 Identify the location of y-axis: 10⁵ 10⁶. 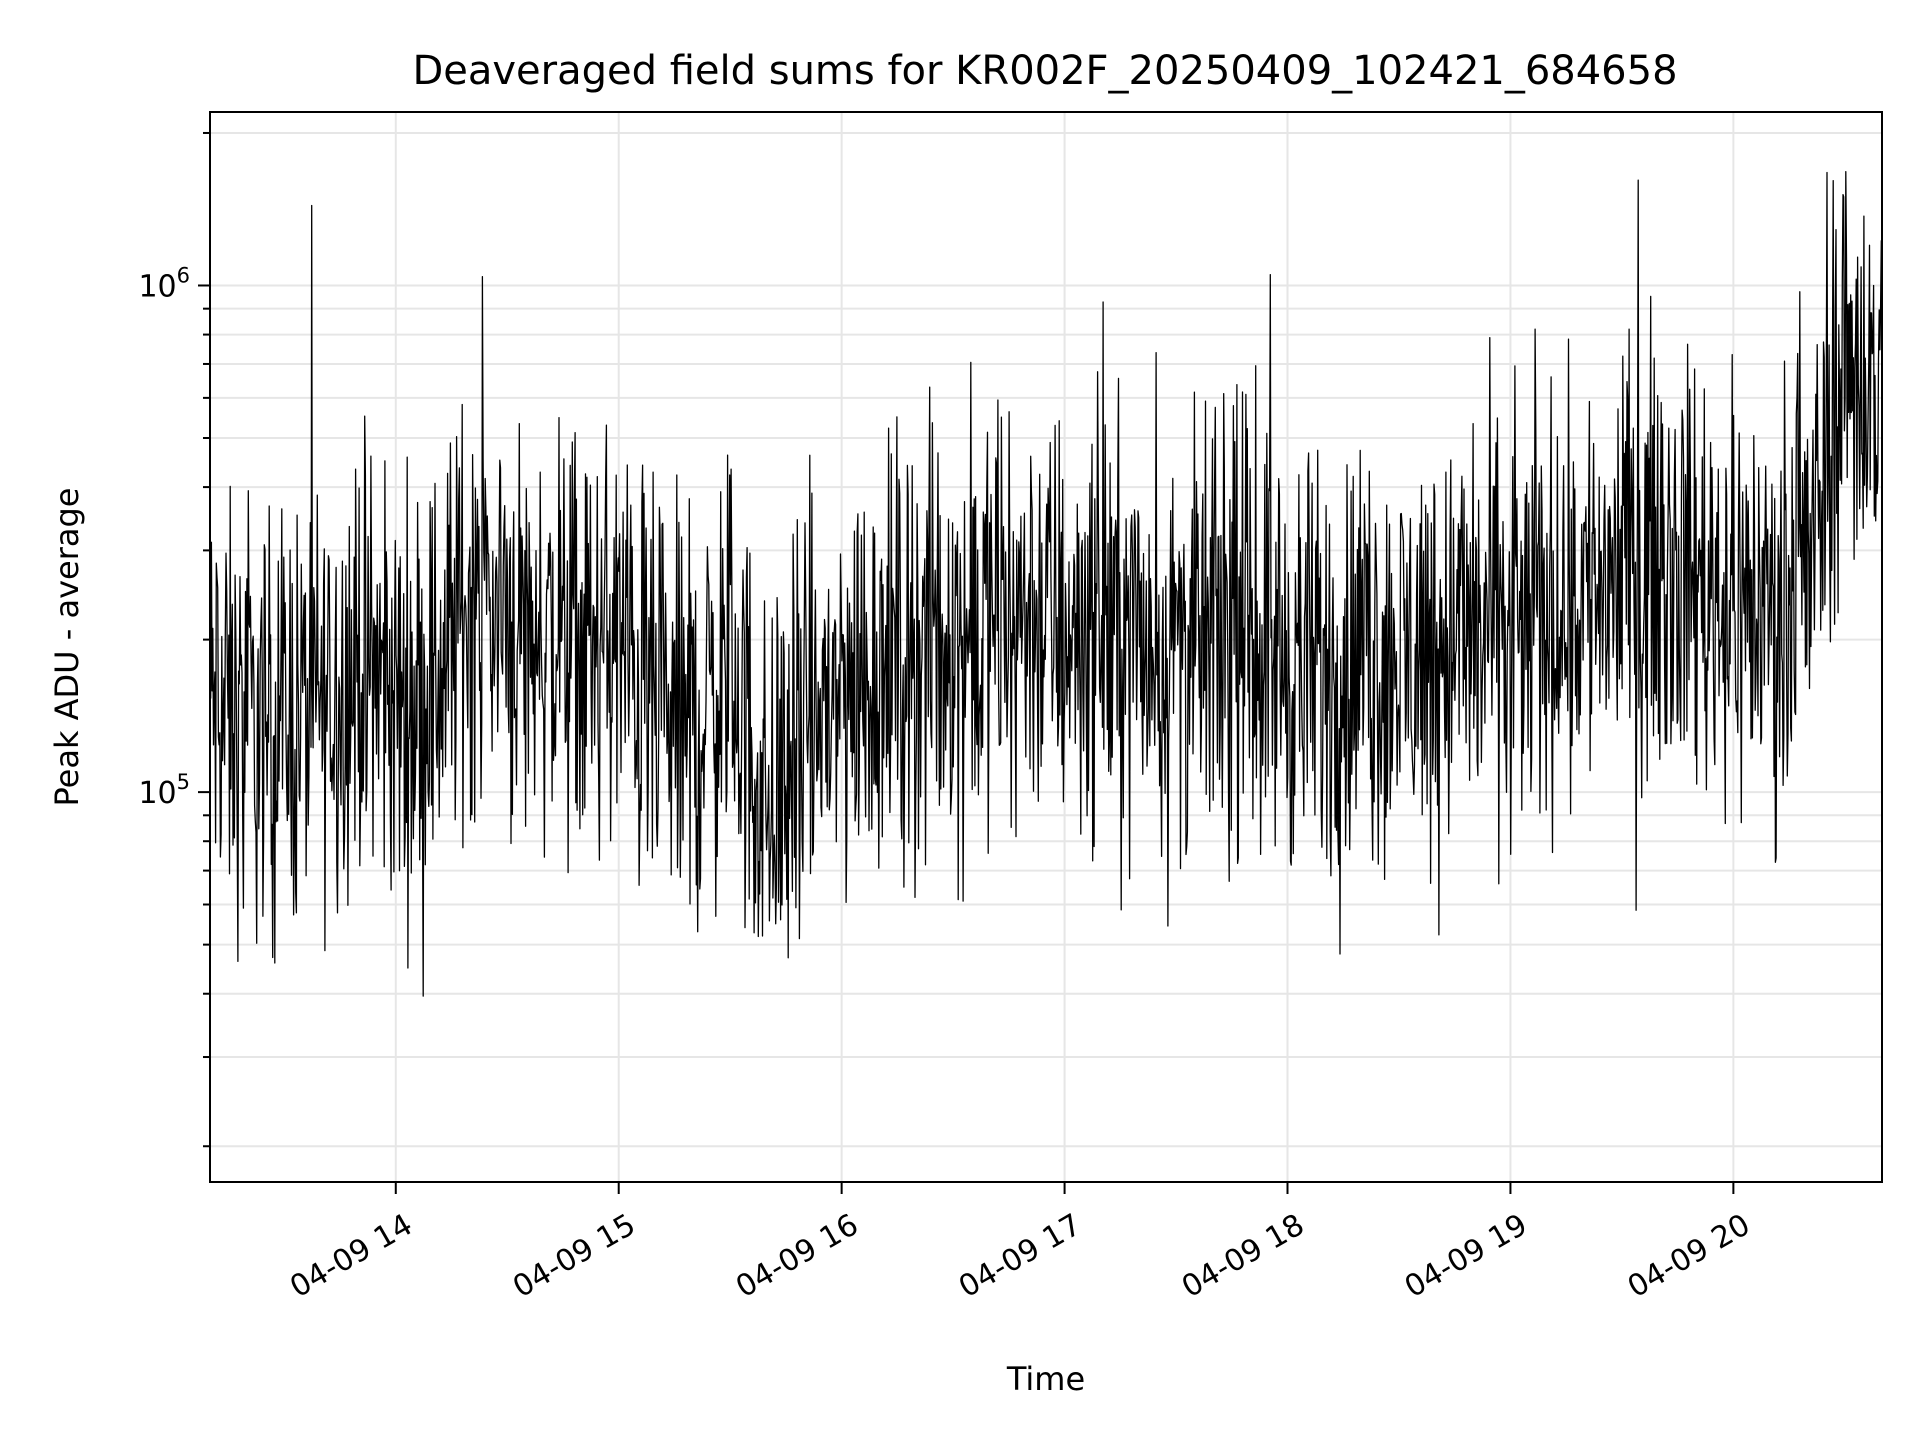
(174, 639).